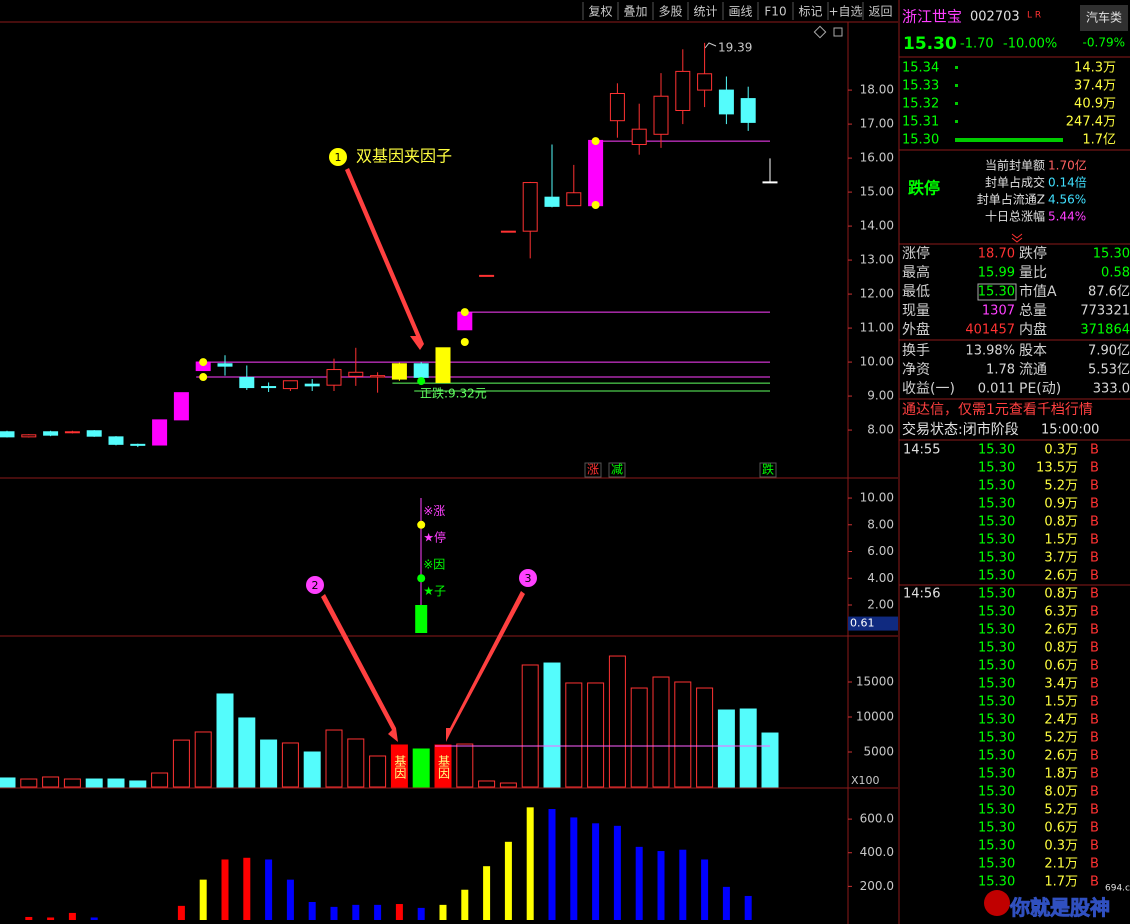 The height and width of the screenshot is (924, 1130). I want to click on toolbar-button: 标记, so click(810, 12).